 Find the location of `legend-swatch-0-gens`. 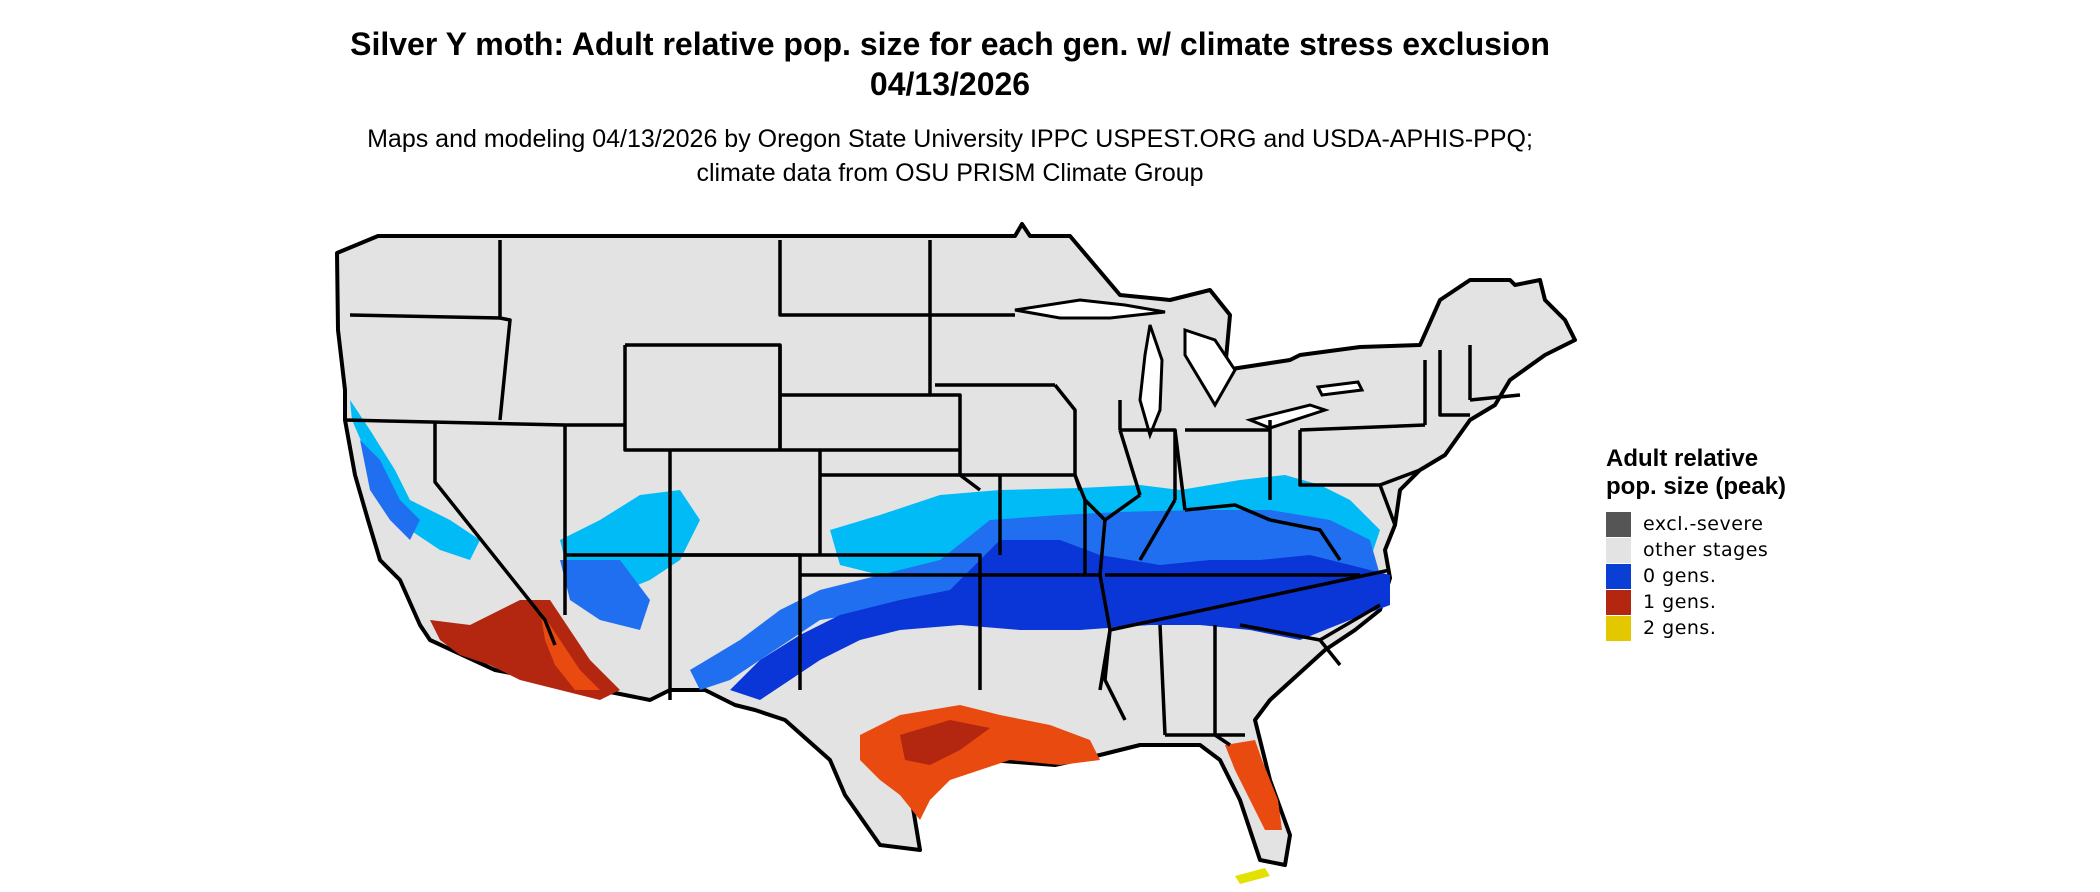

legend-swatch-0-gens is located at coordinates (1618, 576).